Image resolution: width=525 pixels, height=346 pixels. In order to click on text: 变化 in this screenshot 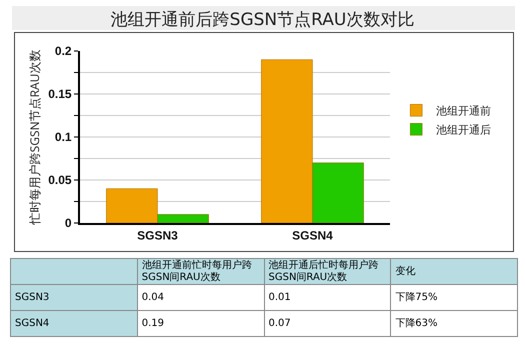, I will do `click(454, 271)`.